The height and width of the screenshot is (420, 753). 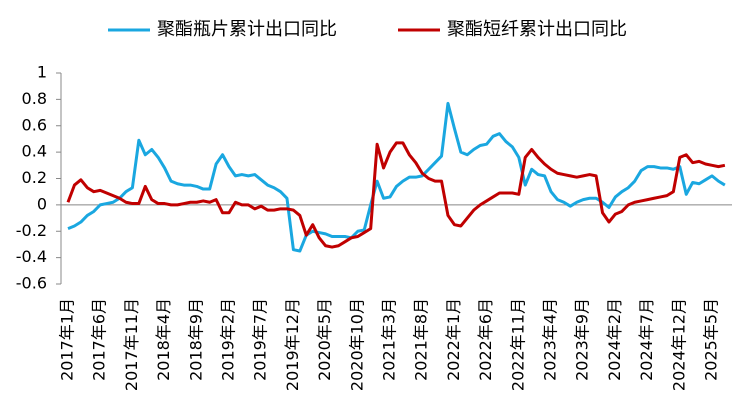 What do you see at coordinates (678, 344) in the screenshot?
I see `x-tick-label: 2024年12月` at bounding box center [678, 344].